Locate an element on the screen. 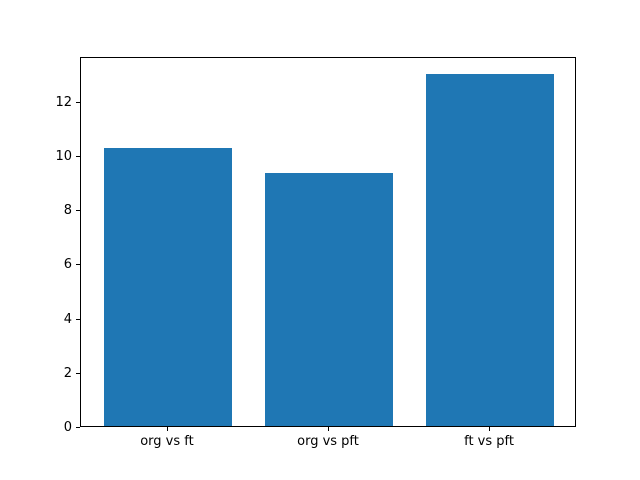  x-tick-label: org vs ft is located at coordinates (167, 441).